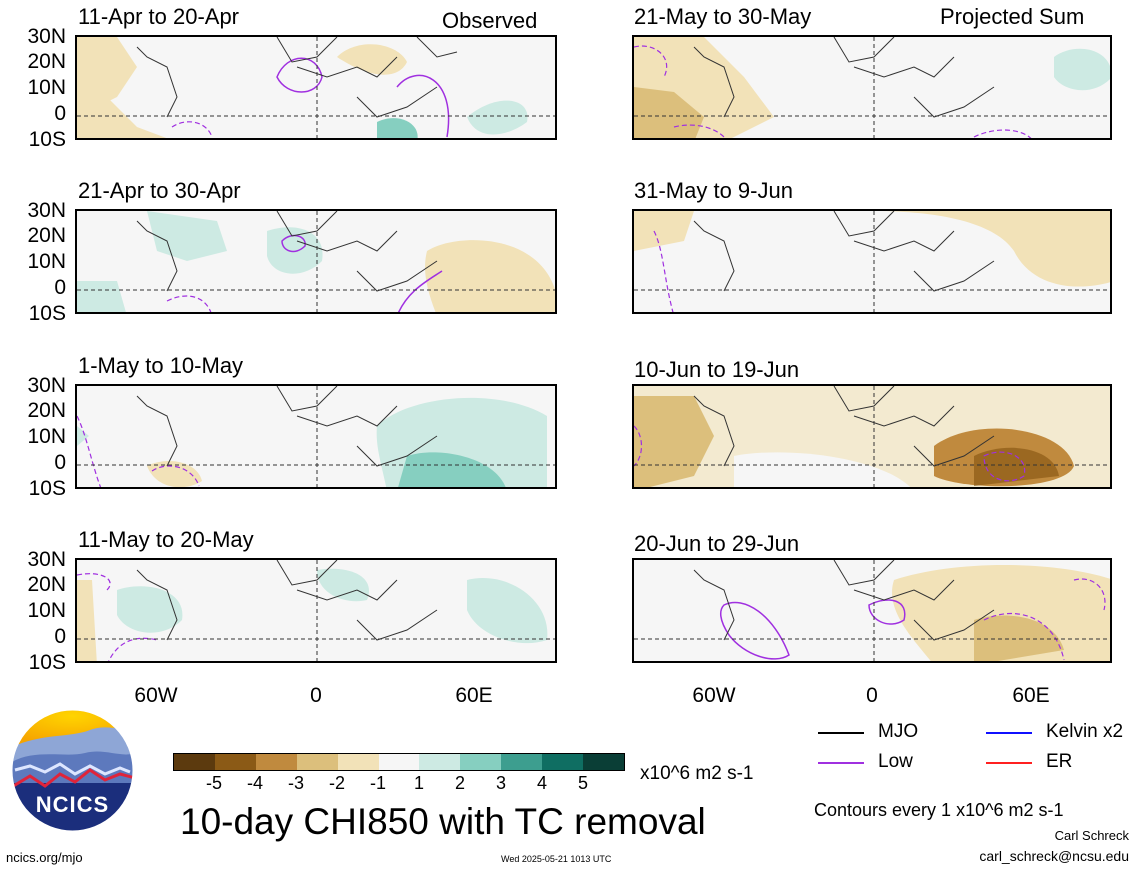 This screenshot has height=872, width=1135. What do you see at coordinates (213, 783) in the screenshot?
I see `colorbar-tick-label: -5` at bounding box center [213, 783].